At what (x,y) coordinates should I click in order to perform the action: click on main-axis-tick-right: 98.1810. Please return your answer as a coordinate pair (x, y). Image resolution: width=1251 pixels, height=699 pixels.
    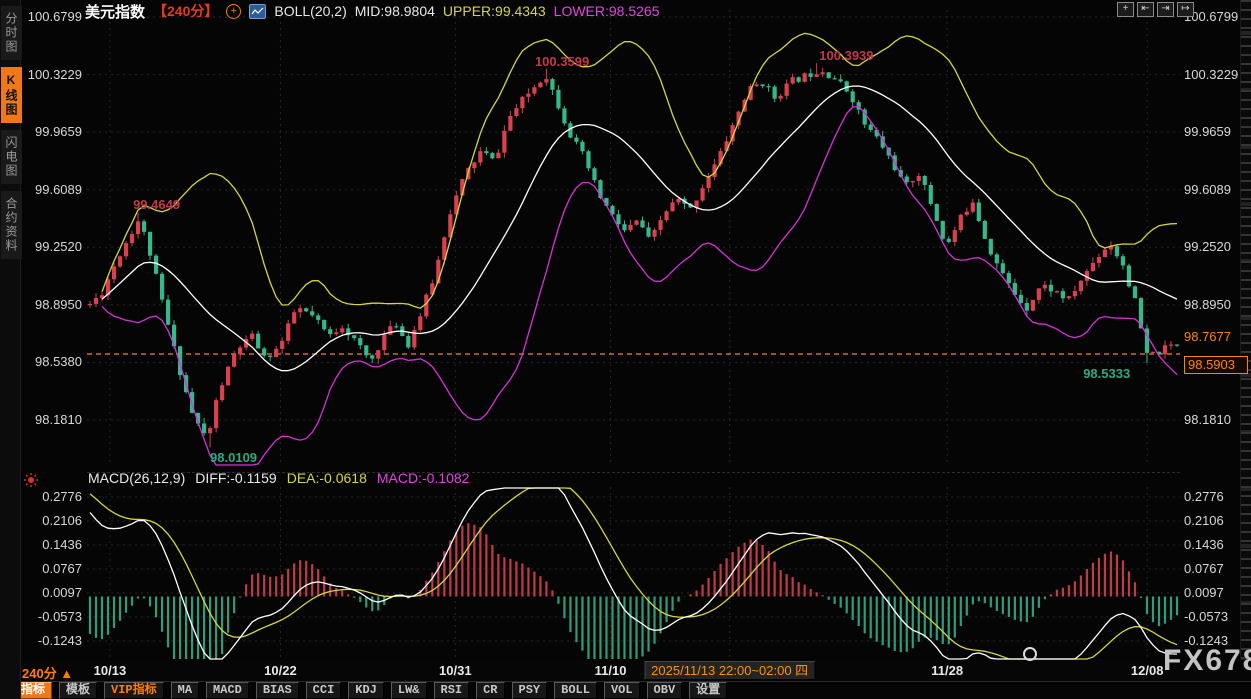
    Looking at the image, I should click on (1207, 419).